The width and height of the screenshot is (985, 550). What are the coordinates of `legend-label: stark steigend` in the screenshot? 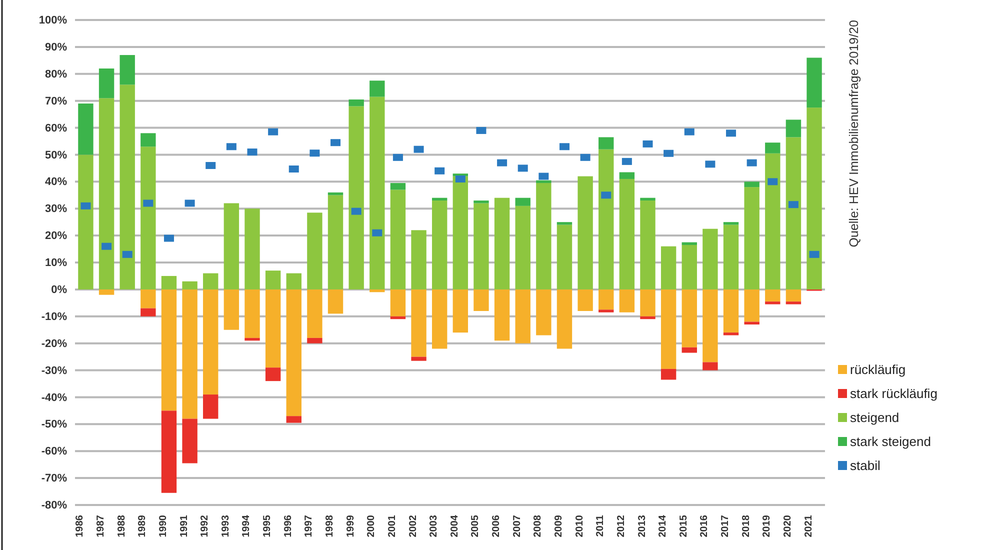 It's located at (890, 441).